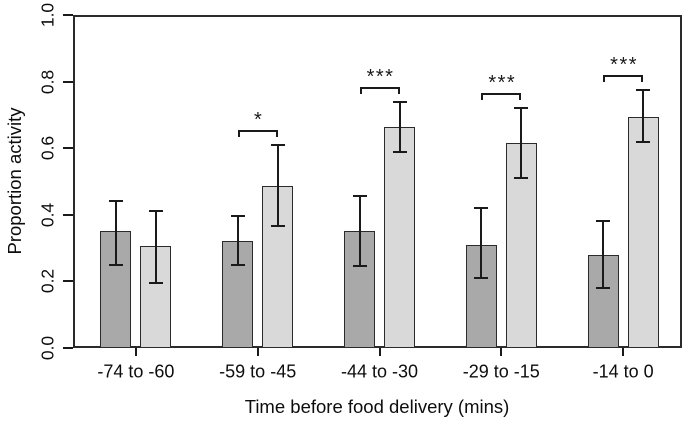  What do you see at coordinates (47, 81) in the screenshot?
I see `y-axis-tick-label: 0.8` at bounding box center [47, 81].